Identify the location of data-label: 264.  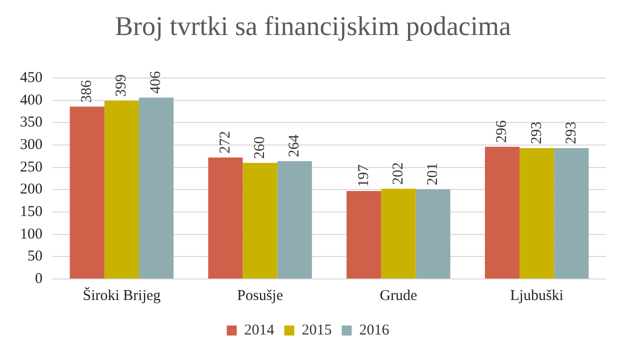
(294, 146).